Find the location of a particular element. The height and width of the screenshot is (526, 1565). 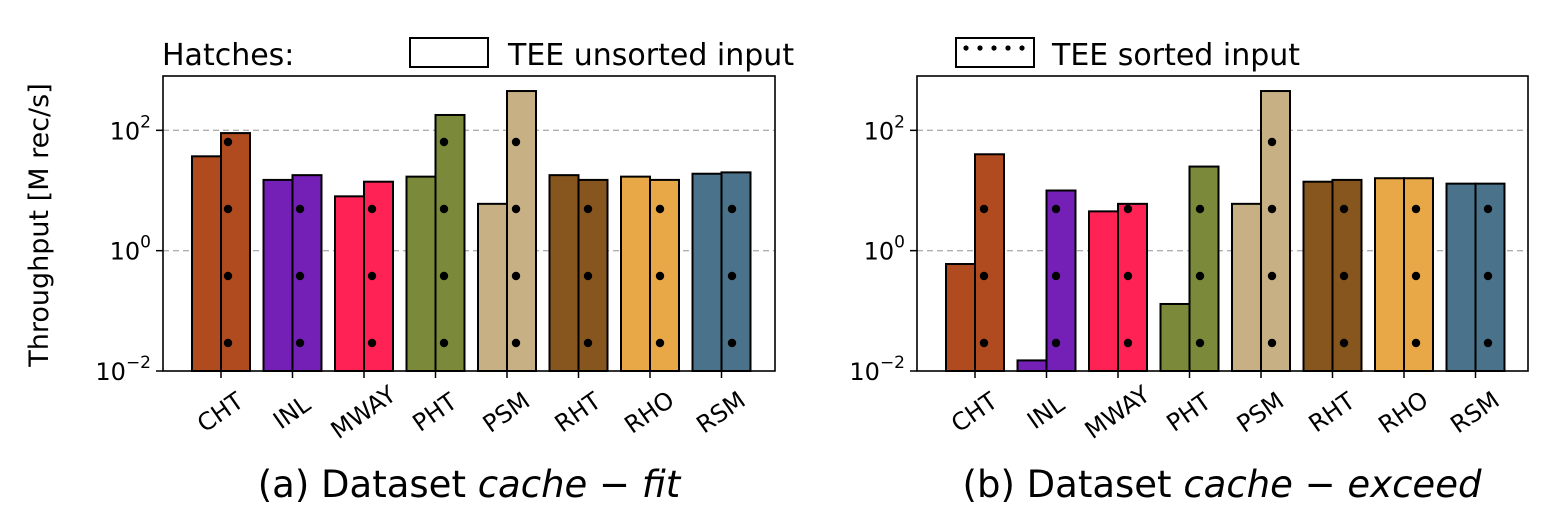

panel-b-x-tick-label-mway: MWAY is located at coordinates (1118, 412).